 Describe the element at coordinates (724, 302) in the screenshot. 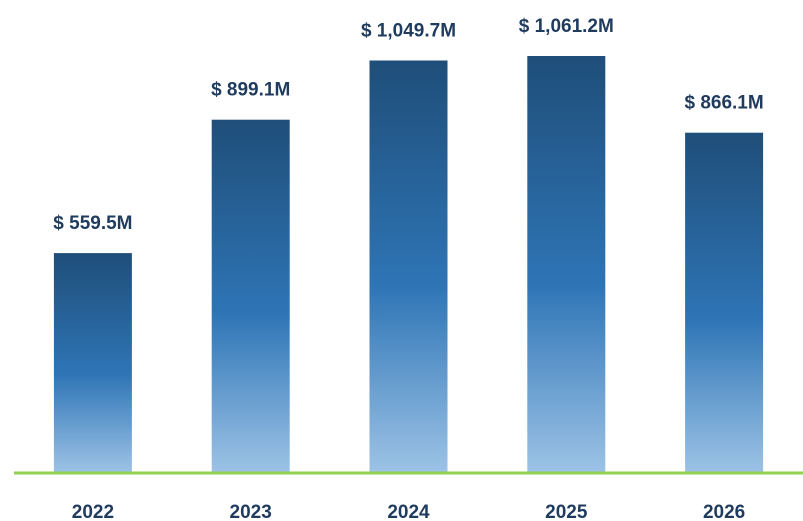

I see `bar-2026` at that location.